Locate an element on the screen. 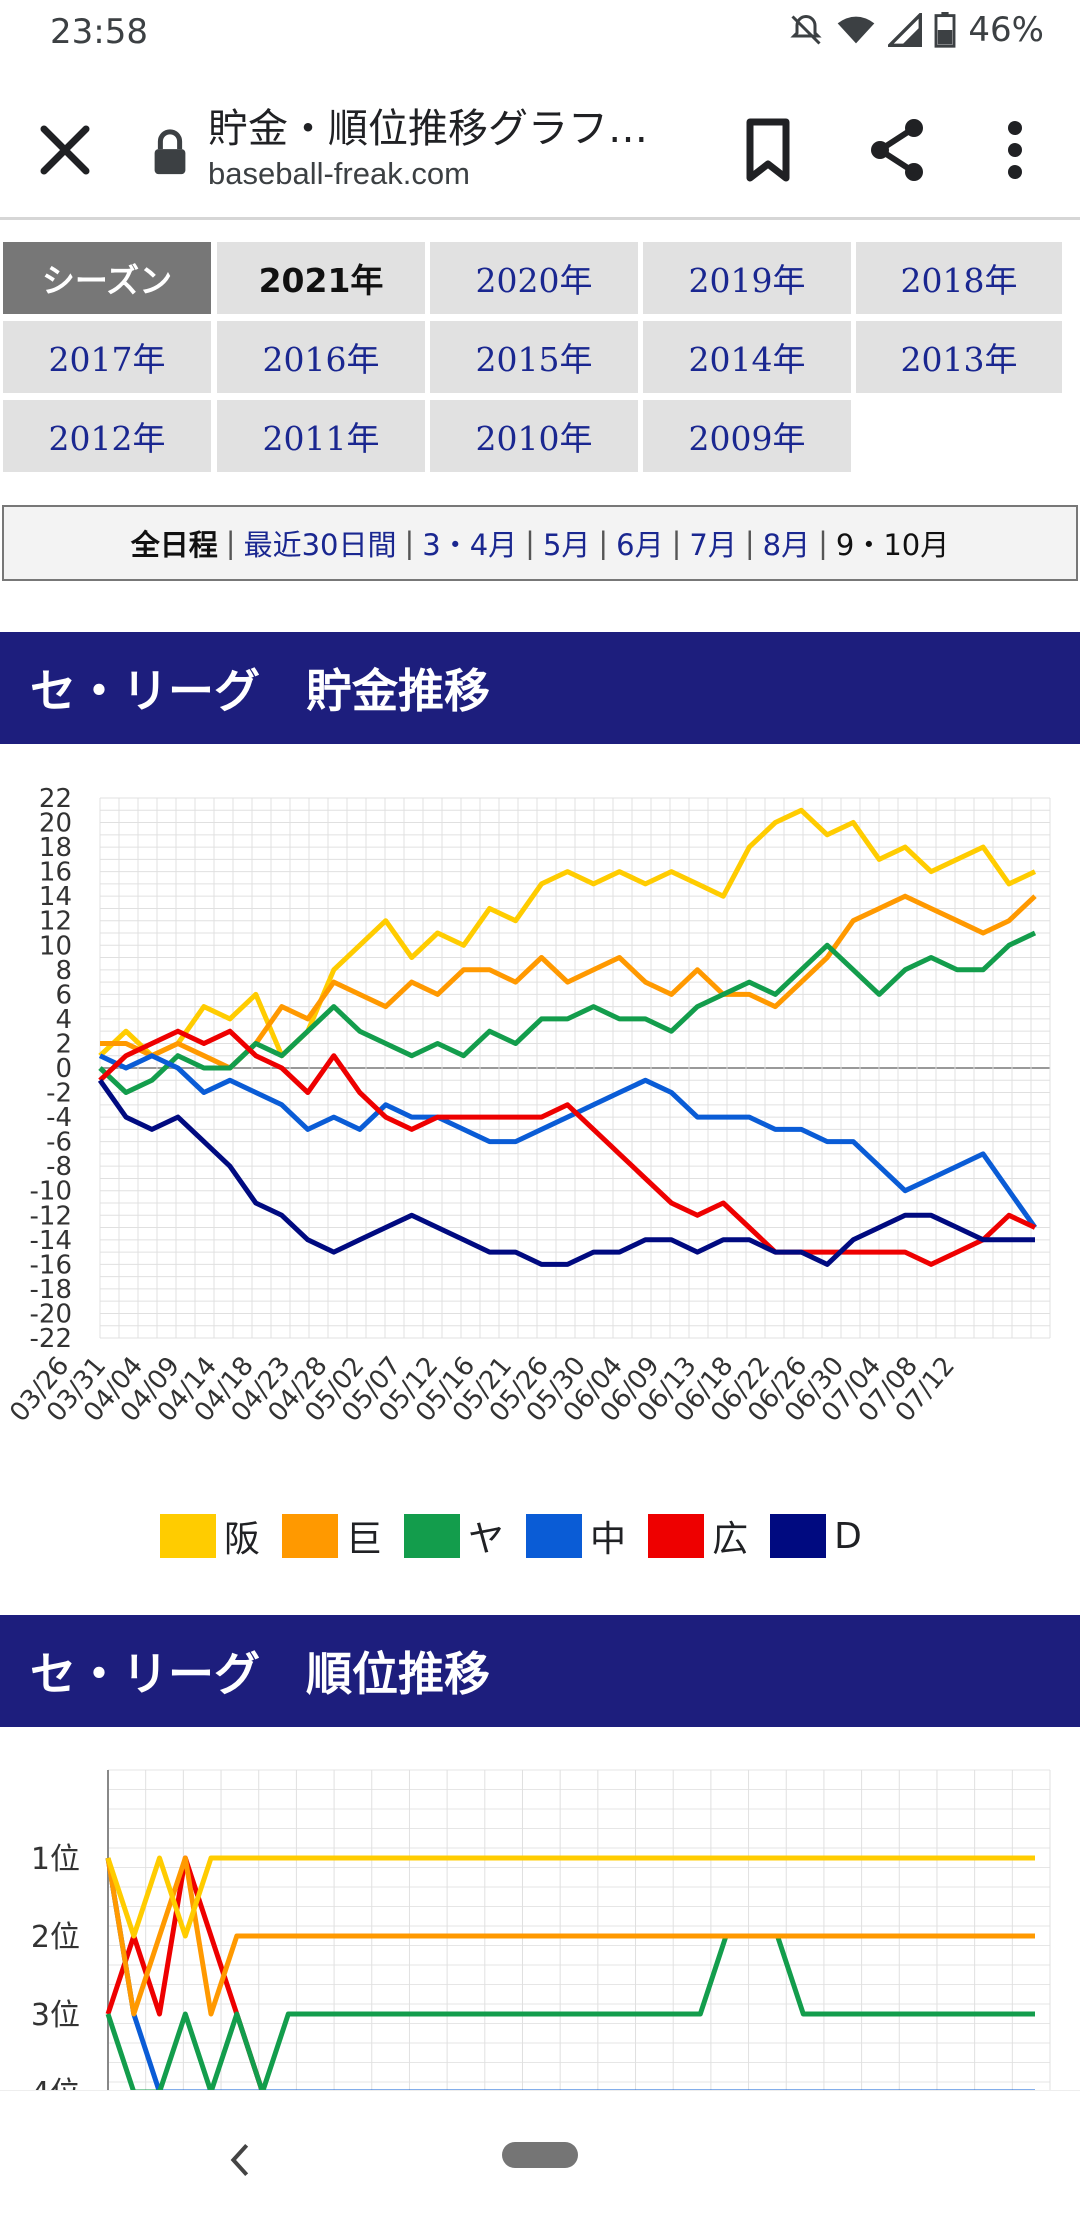  y-tick-label: -18 is located at coordinates (51, 1290).